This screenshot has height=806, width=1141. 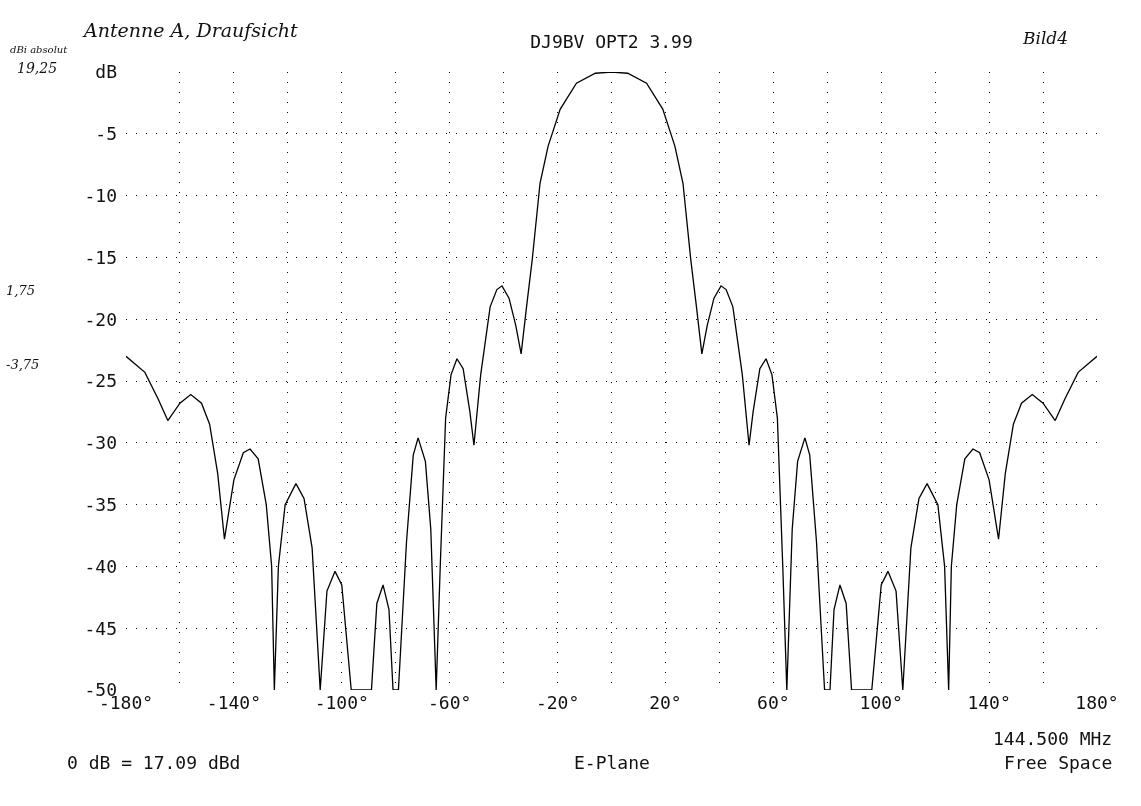 What do you see at coordinates (100, 566) in the screenshot?
I see `y-tick-label: -40` at bounding box center [100, 566].